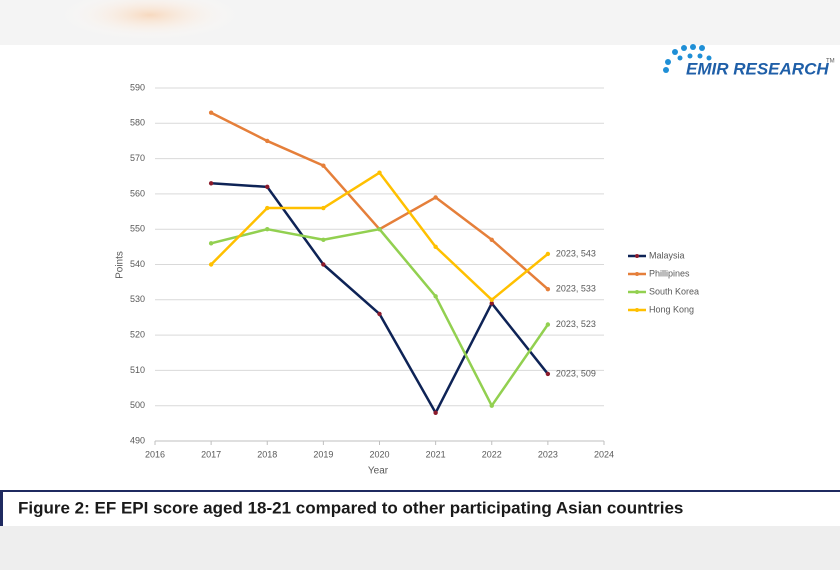 This screenshot has height=570, width=840. I want to click on y-tick-label: 570, so click(137, 158).